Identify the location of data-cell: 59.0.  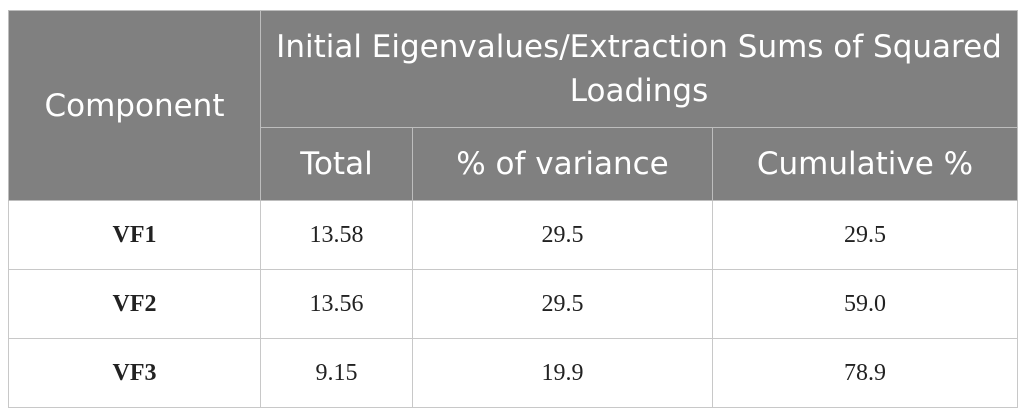
(865, 304).